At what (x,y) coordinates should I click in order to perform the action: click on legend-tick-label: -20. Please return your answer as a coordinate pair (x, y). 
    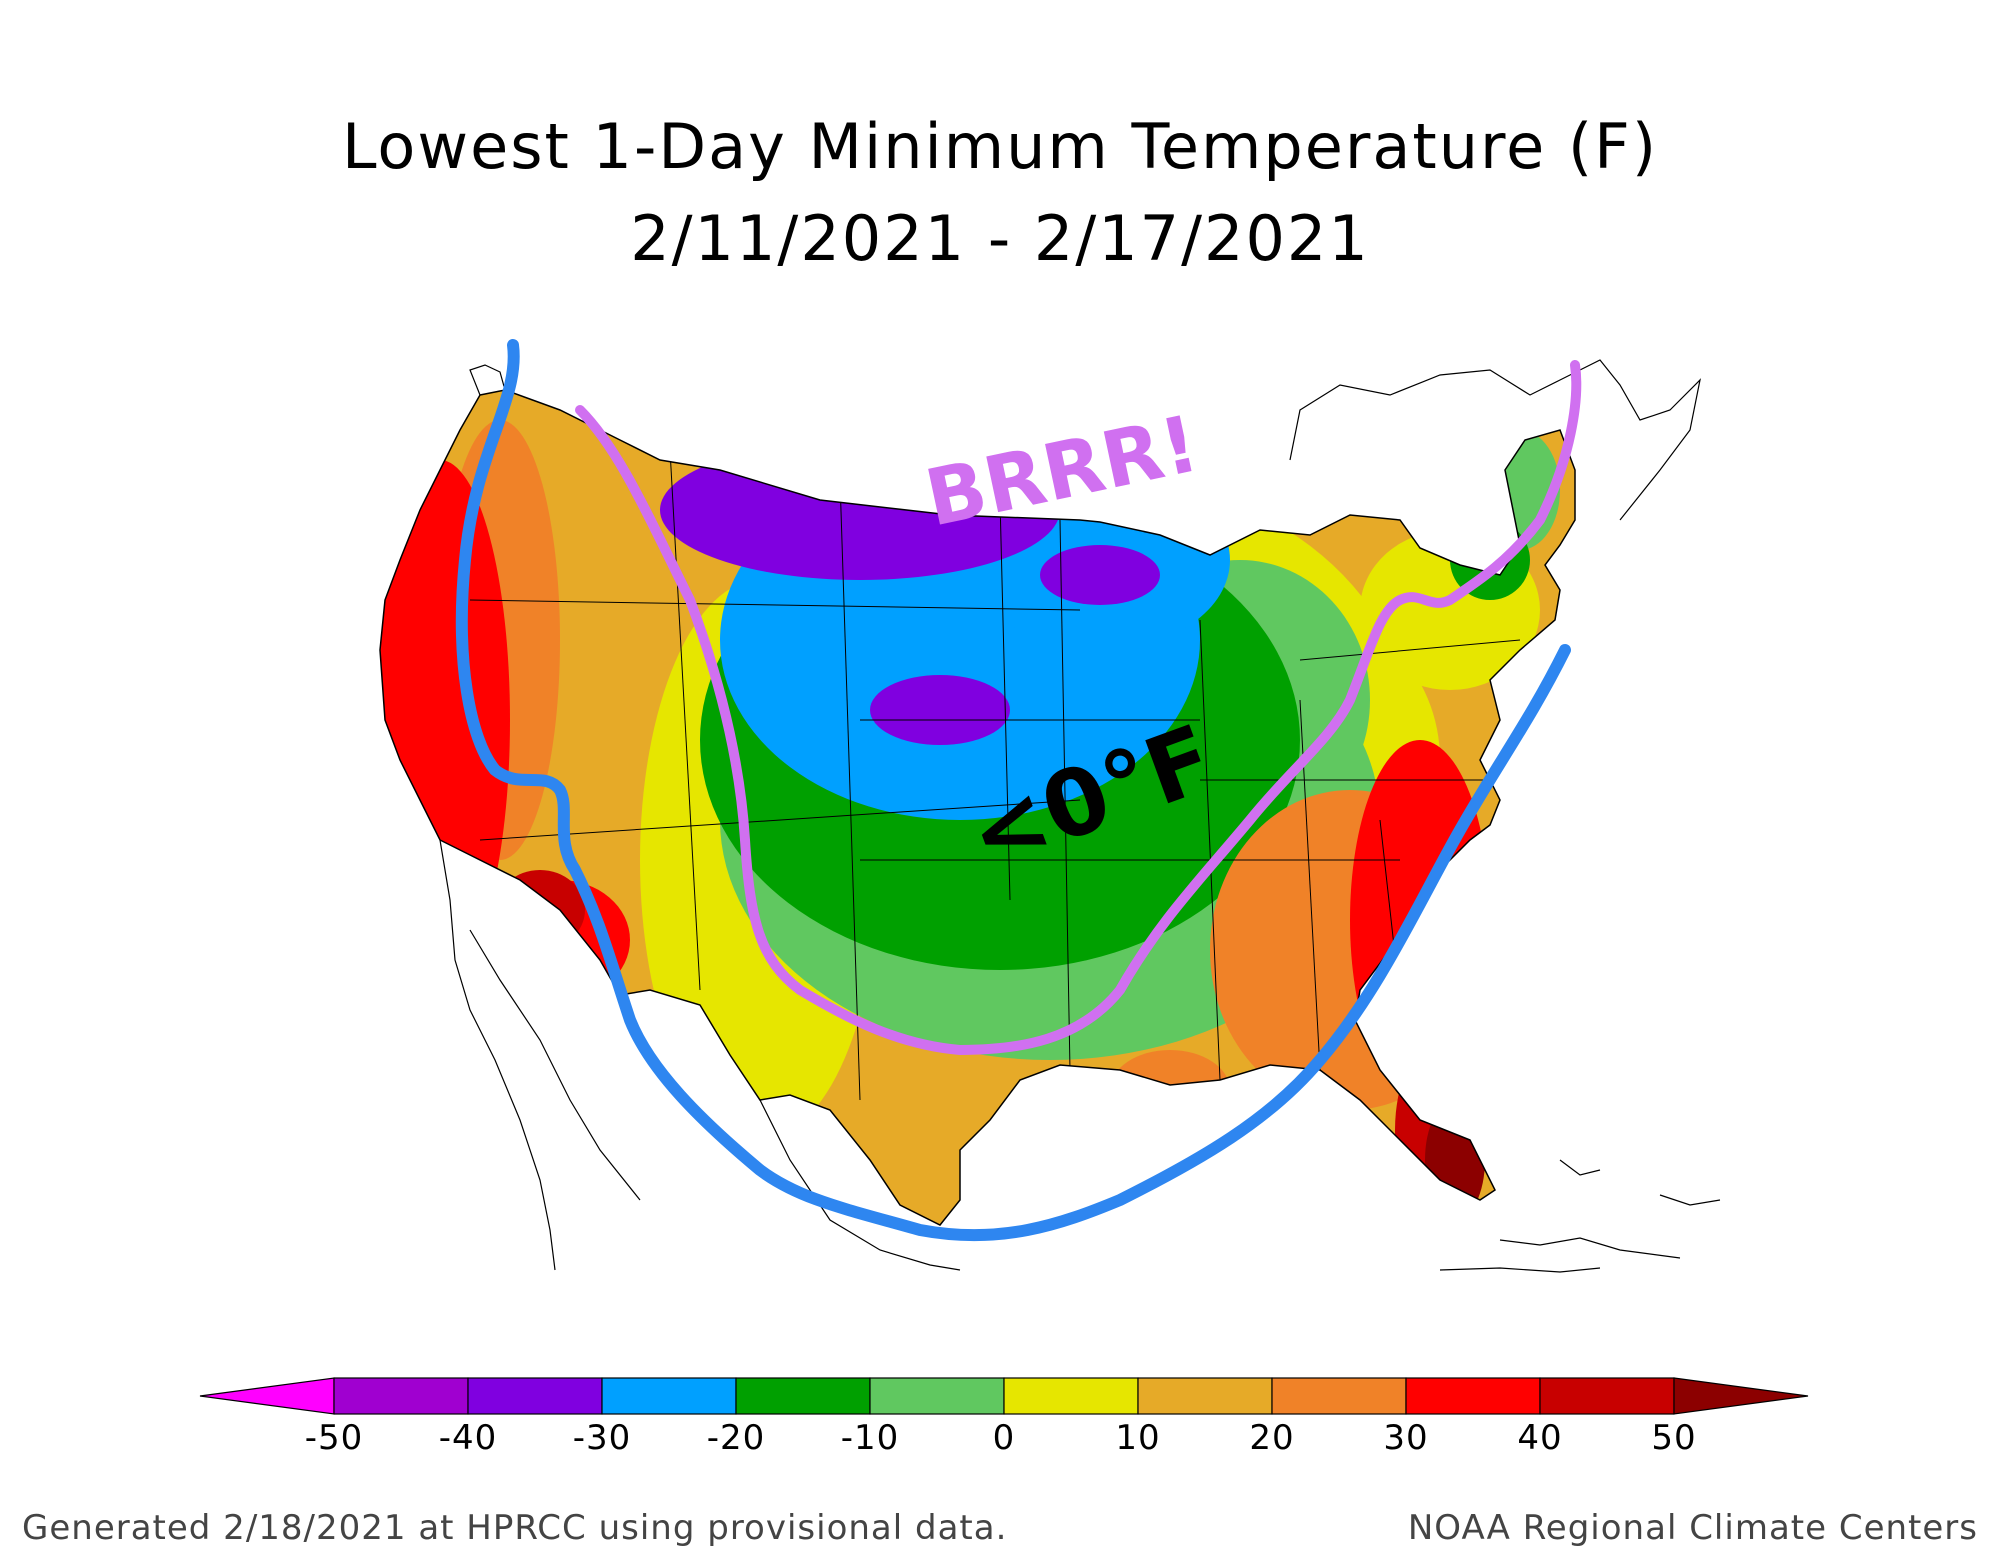
    Looking at the image, I should click on (736, 1438).